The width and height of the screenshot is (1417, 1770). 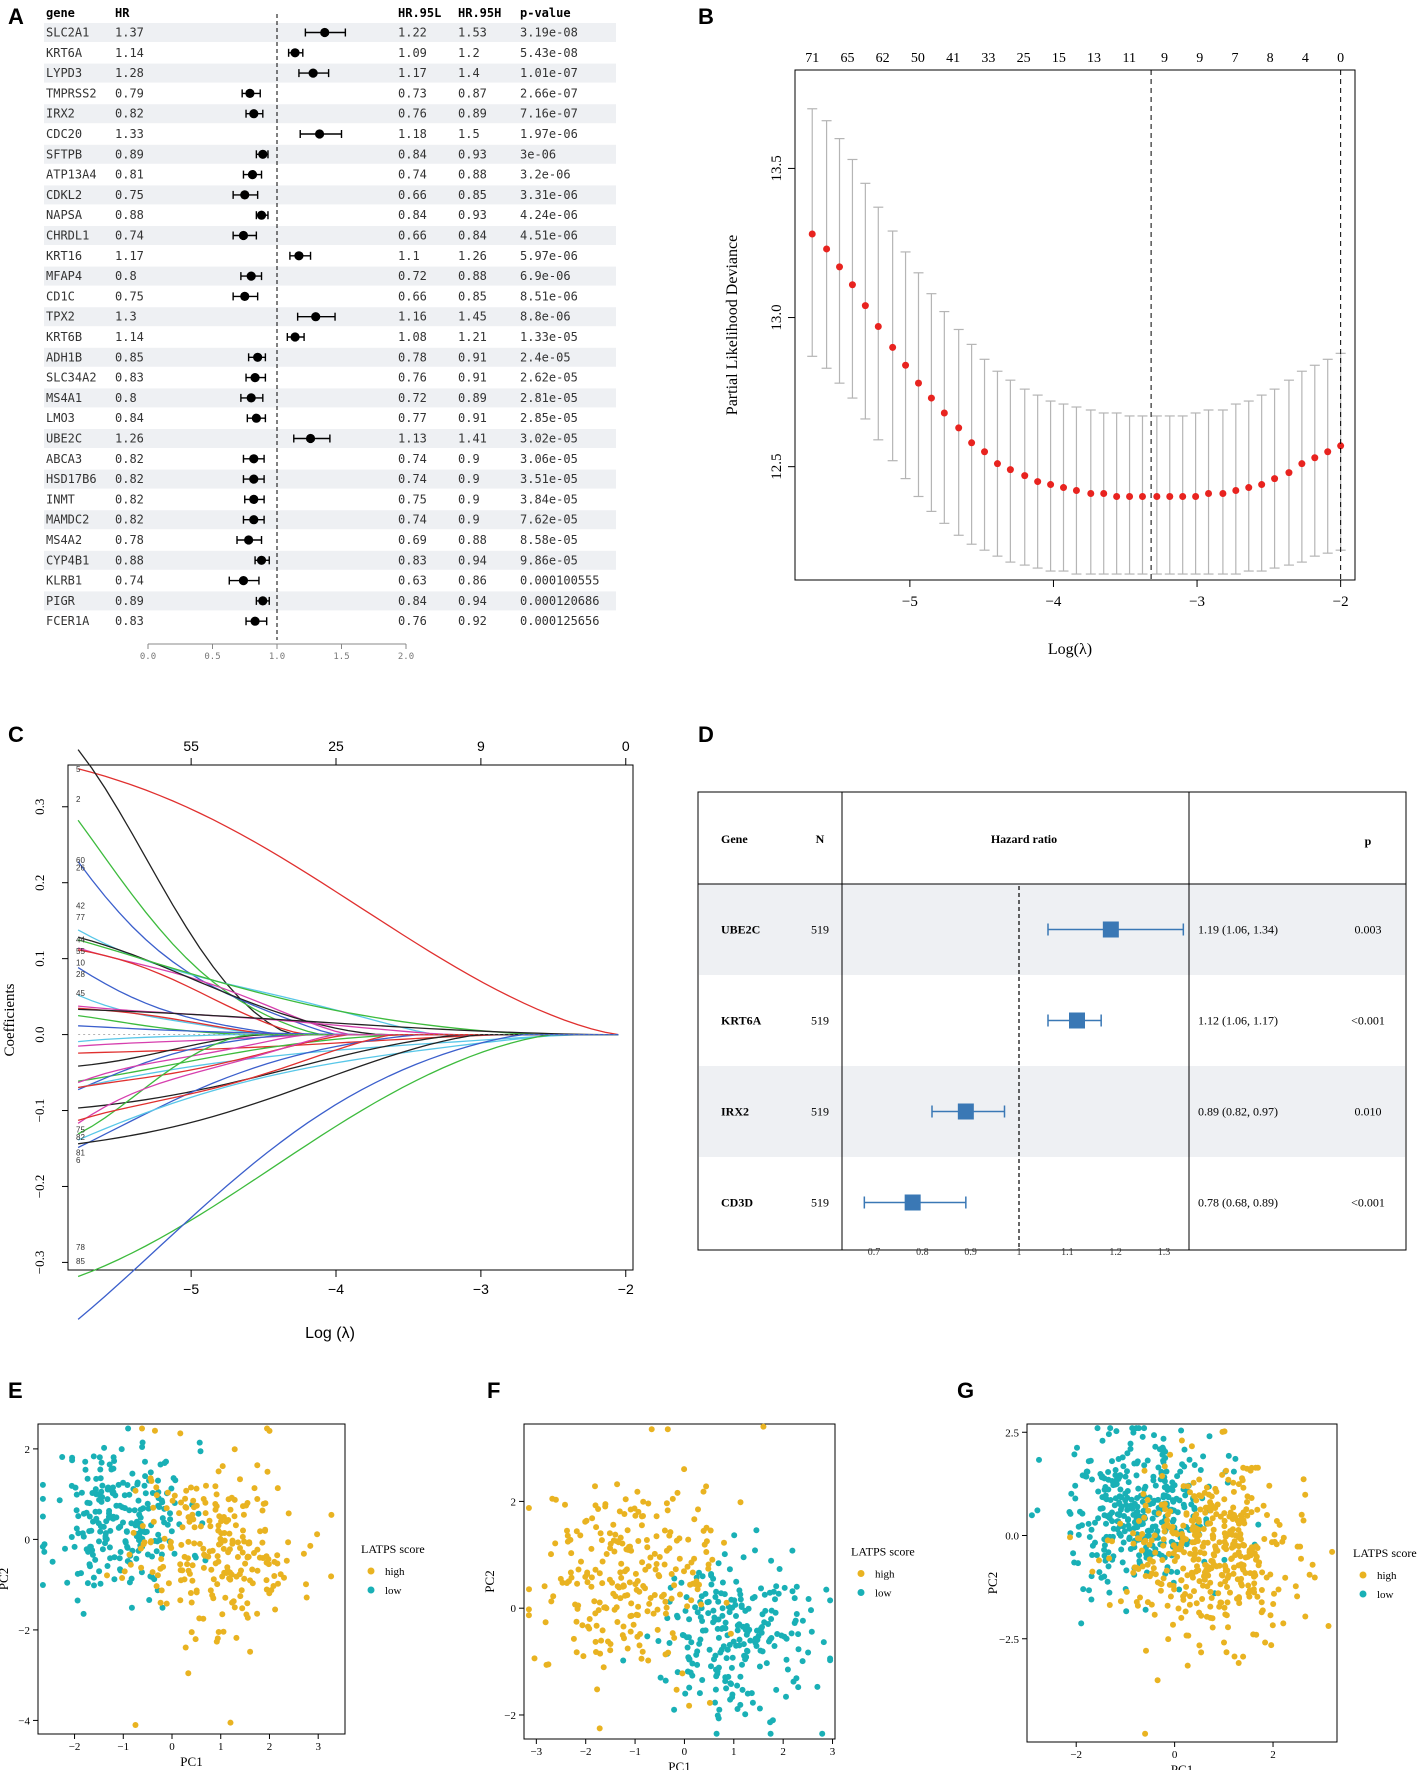 What do you see at coordinates (1115, 1252) in the screenshot?
I see `x-tick-label: 1.2` at bounding box center [1115, 1252].